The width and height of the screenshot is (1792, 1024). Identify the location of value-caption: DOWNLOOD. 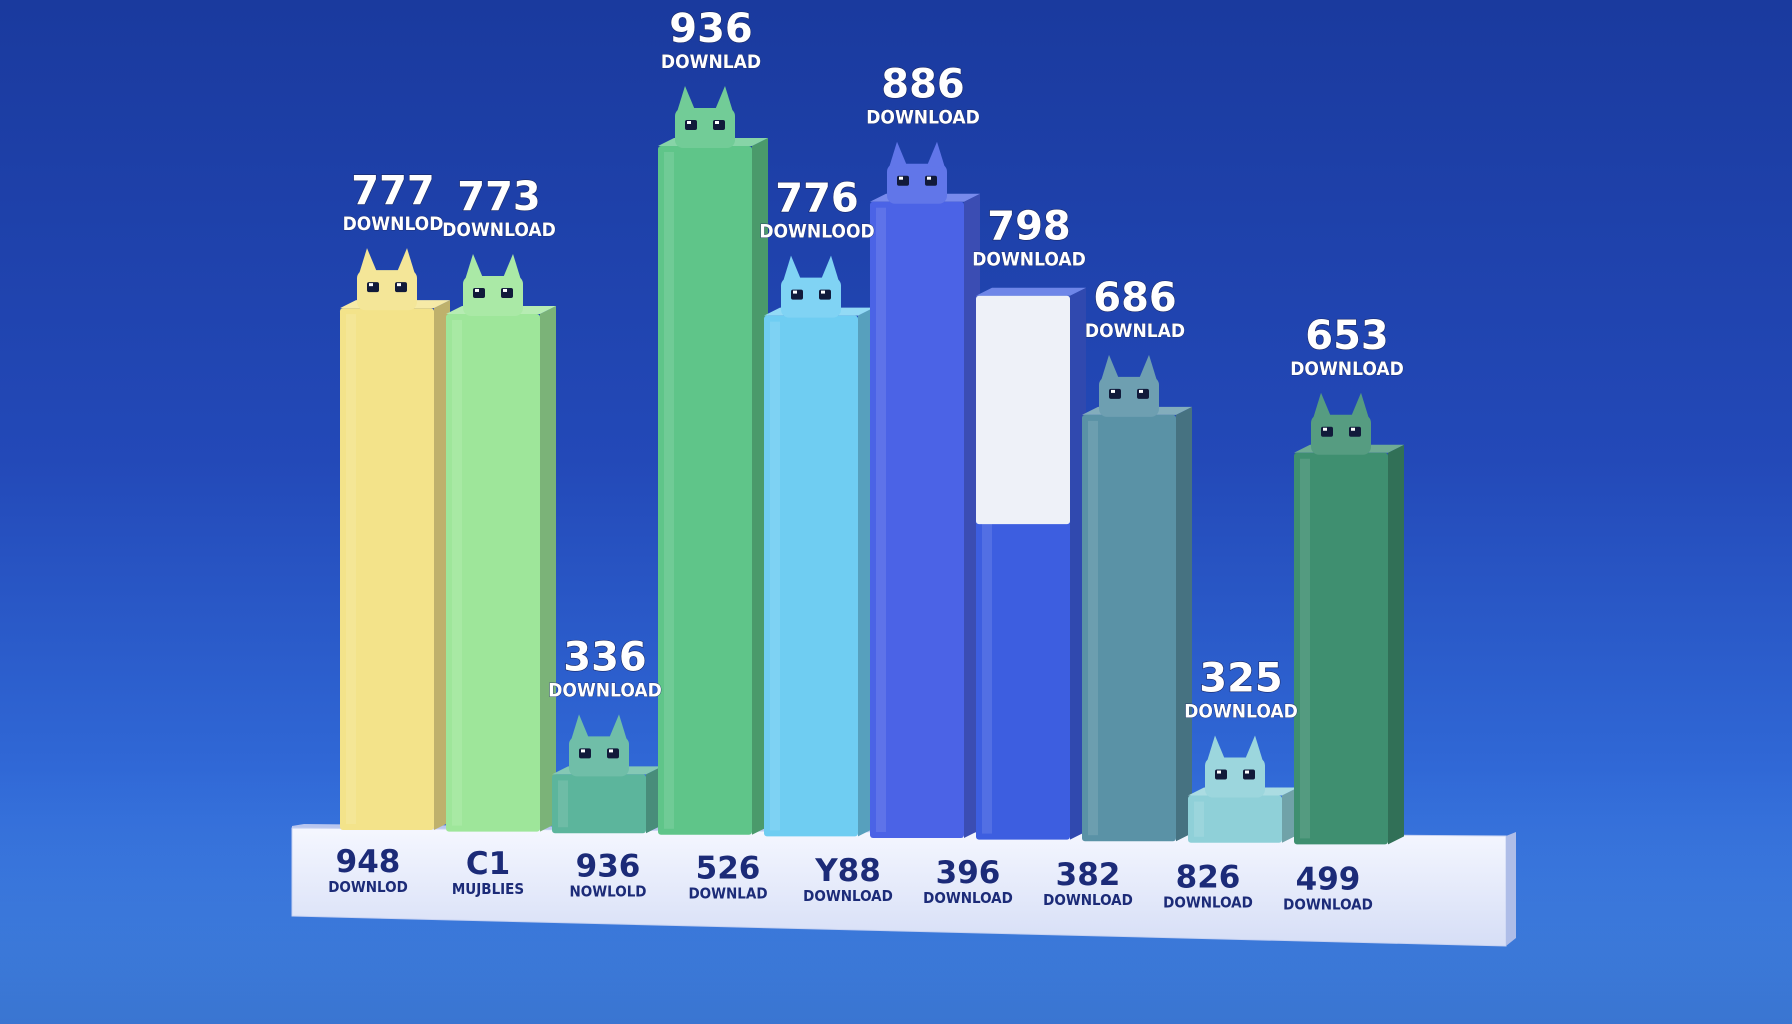
(816, 232).